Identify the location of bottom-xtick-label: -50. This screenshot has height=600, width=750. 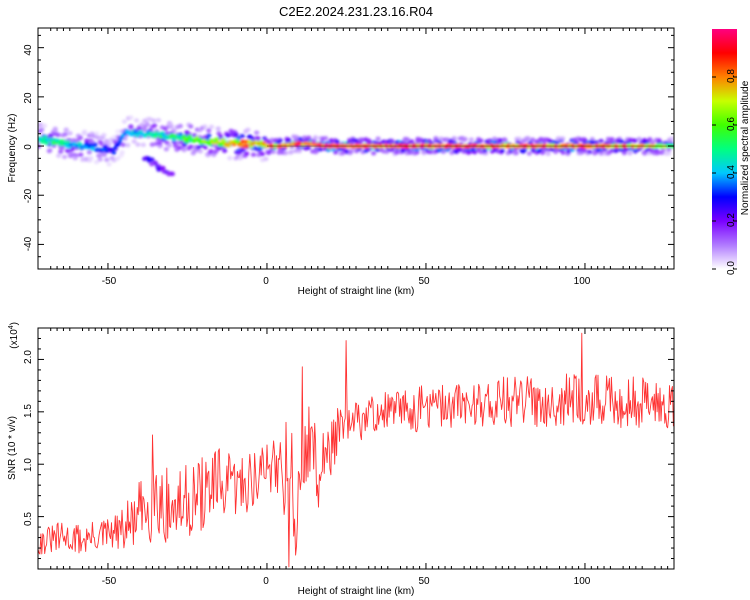
(109, 581).